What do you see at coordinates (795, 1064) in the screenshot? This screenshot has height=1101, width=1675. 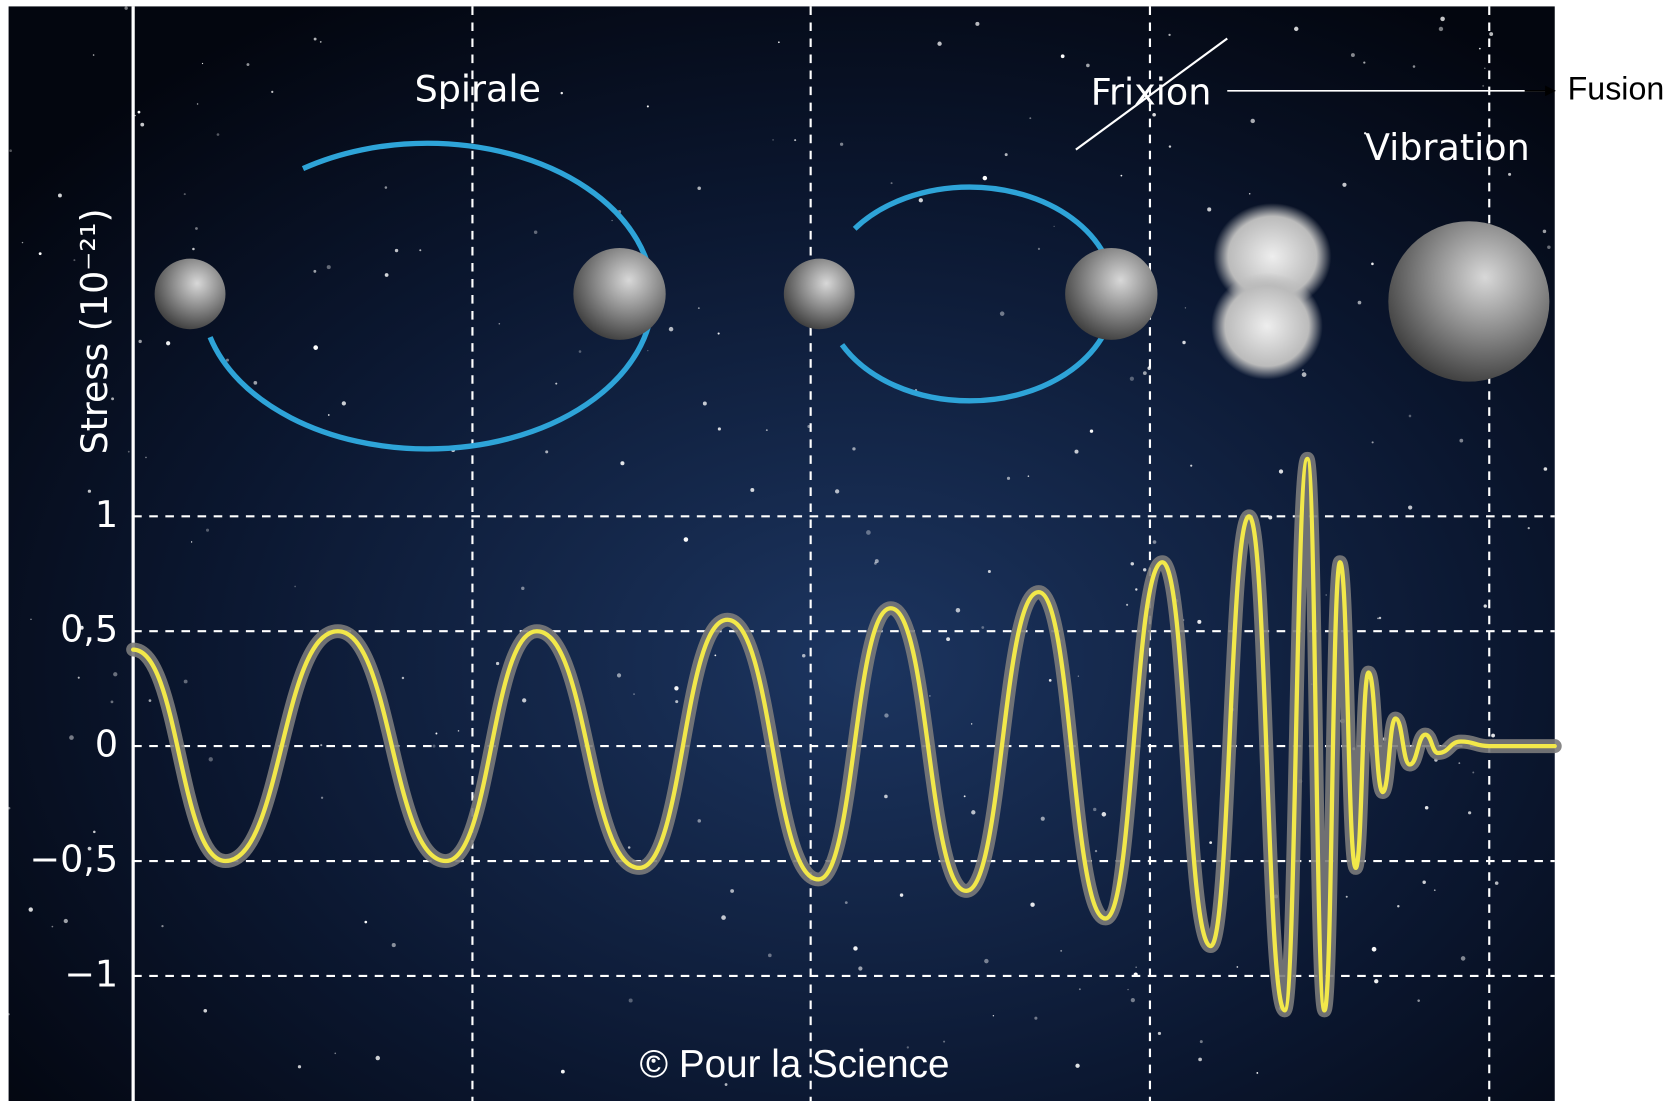 I see `credit: © Pour la Science` at bounding box center [795, 1064].